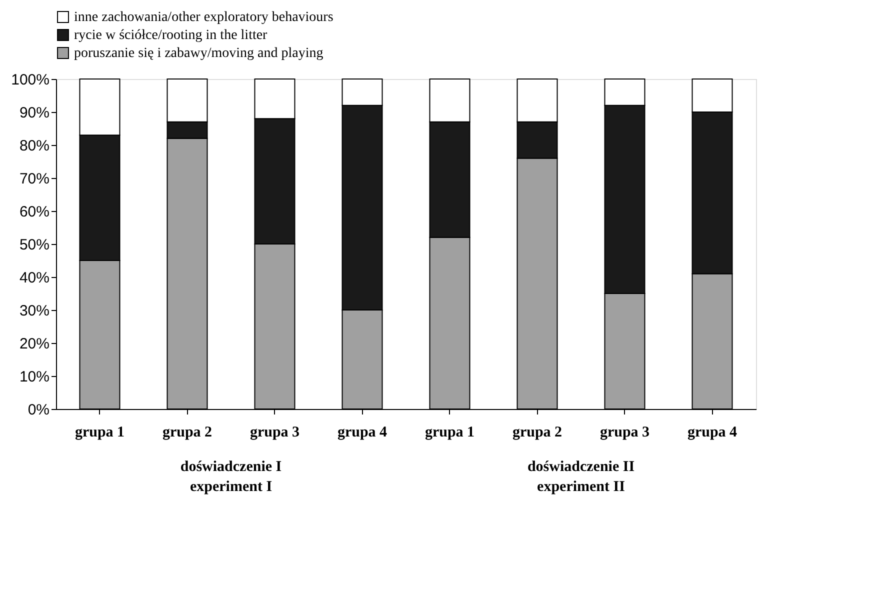 The image size is (869, 606). I want to click on y-tick-label: 80%, so click(34, 146).